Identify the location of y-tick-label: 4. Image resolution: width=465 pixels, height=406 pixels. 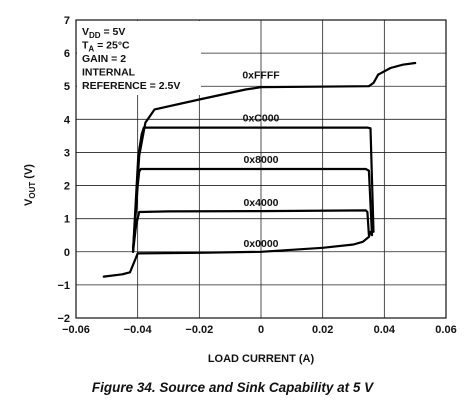
(67, 120).